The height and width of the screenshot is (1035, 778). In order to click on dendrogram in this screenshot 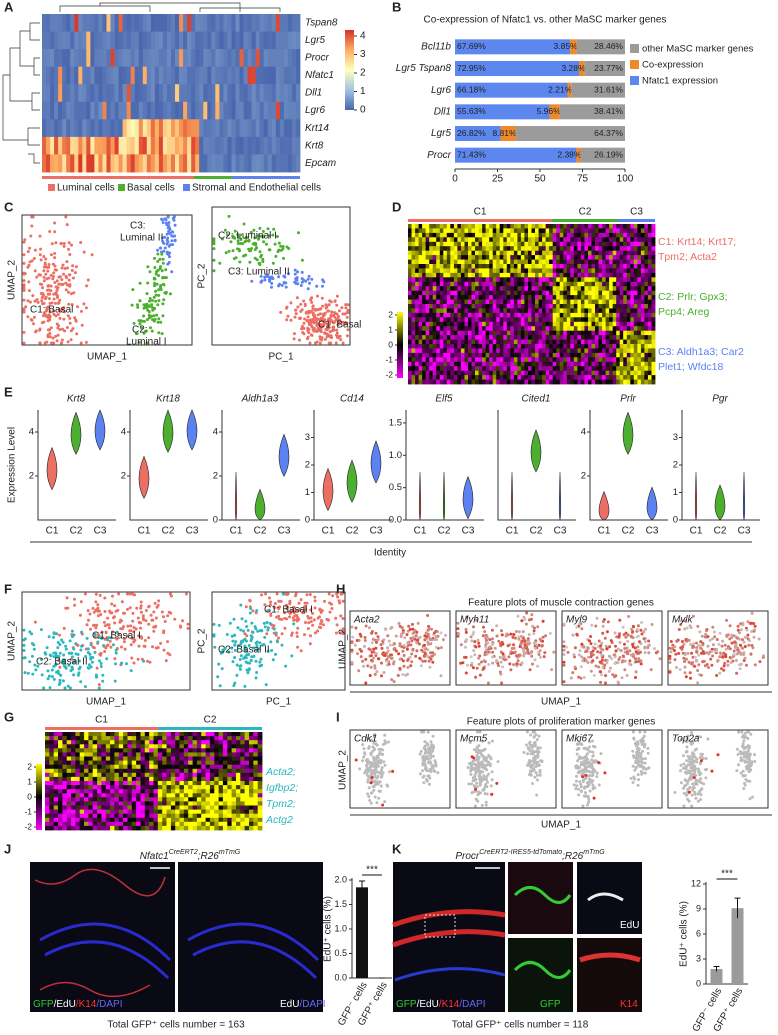, I will do `click(141, 83)`.